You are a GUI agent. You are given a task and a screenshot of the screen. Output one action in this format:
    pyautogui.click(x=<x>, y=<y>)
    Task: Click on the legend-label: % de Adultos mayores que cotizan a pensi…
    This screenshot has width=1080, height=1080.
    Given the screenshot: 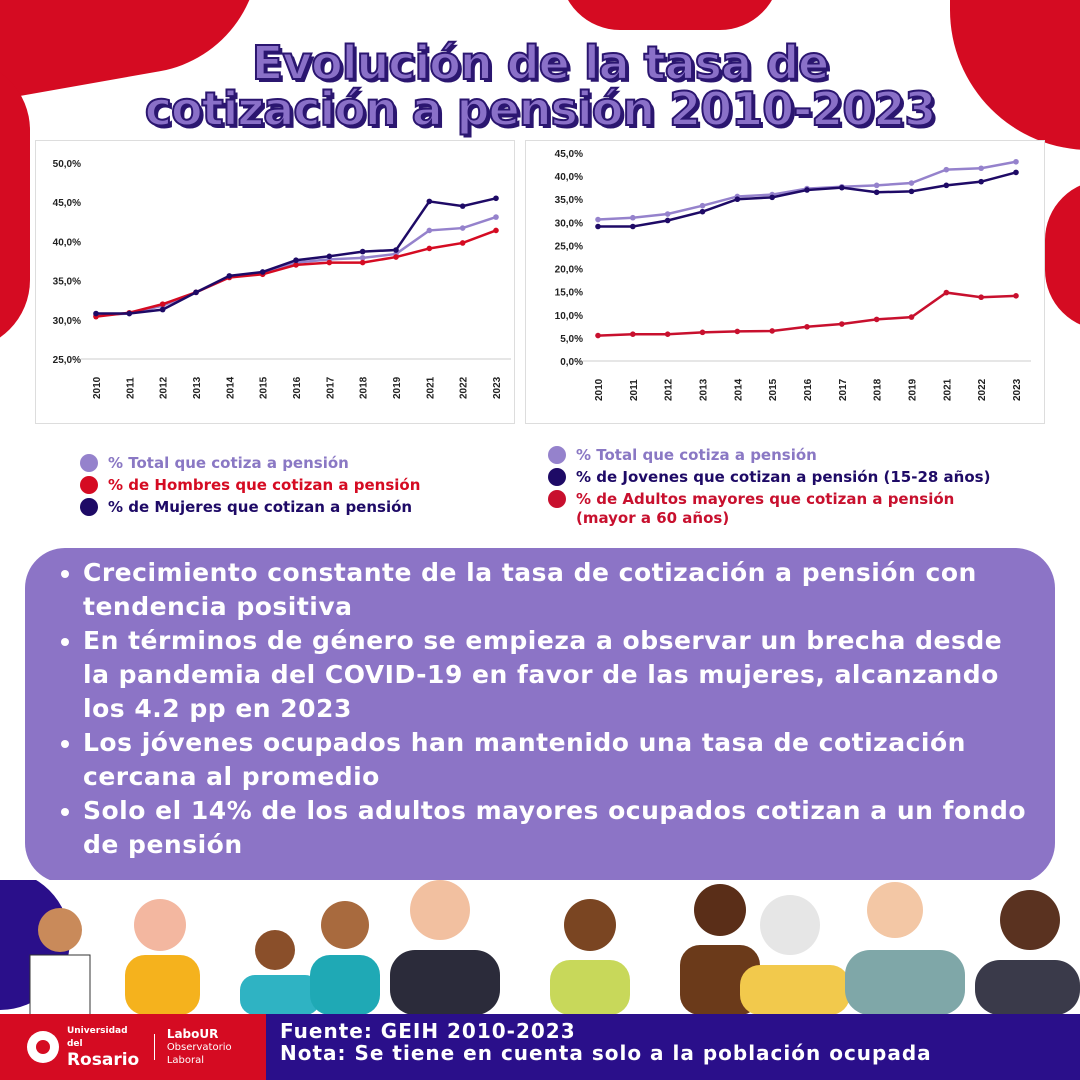 What is the action you would take?
    pyautogui.click(x=765, y=508)
    